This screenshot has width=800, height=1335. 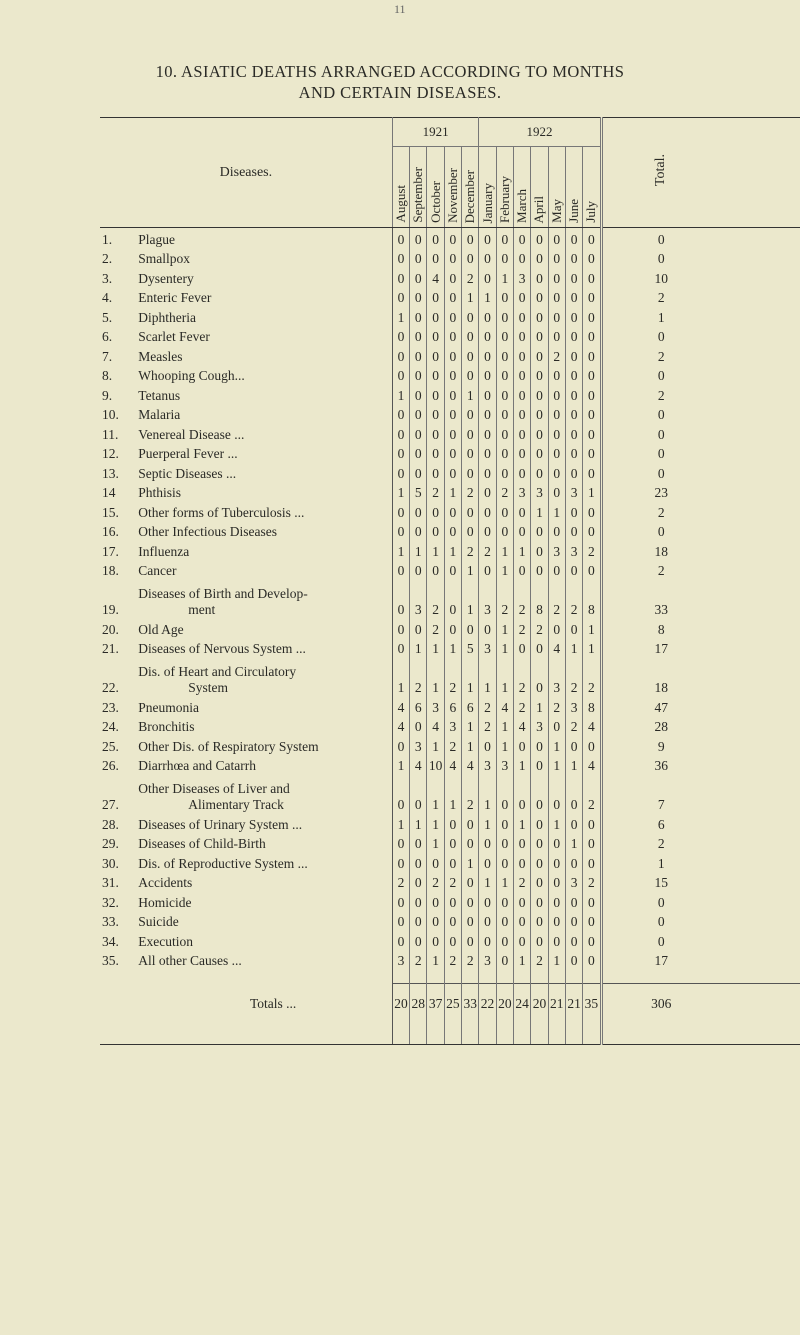 What do you see at coordinates (265, 570) in the screenshot?
I see `disease-name: Cancer` at bounding box center [265, 570].